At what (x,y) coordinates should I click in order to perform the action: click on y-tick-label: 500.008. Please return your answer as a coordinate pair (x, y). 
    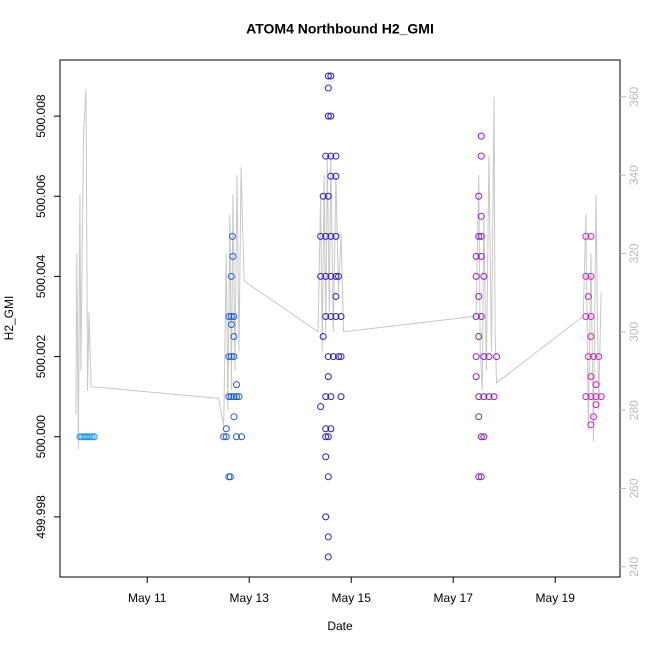
    Looking at the image, I should click on (41, 116).